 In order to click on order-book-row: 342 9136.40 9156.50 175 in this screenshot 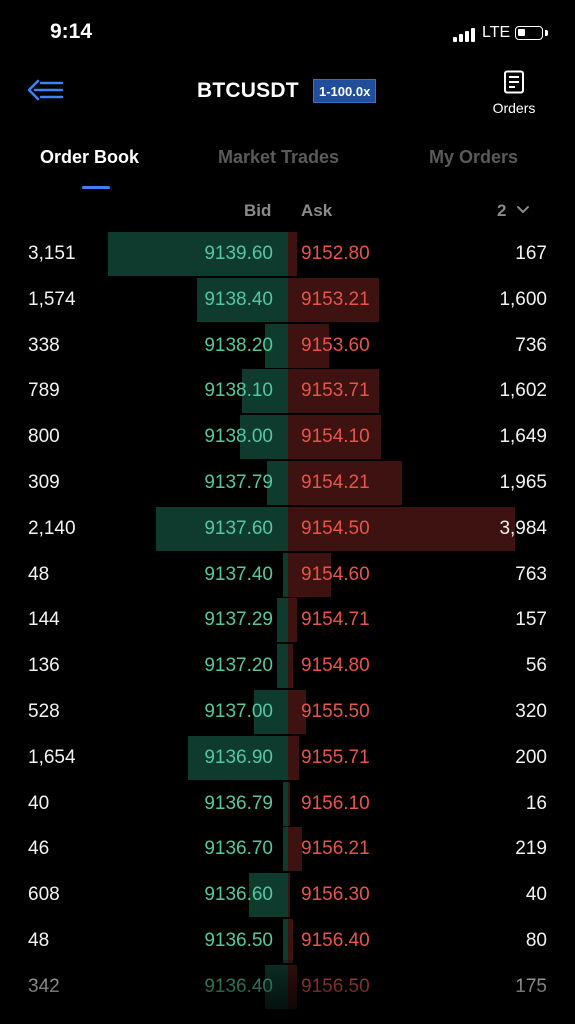, I will do `click(287, 987)`.